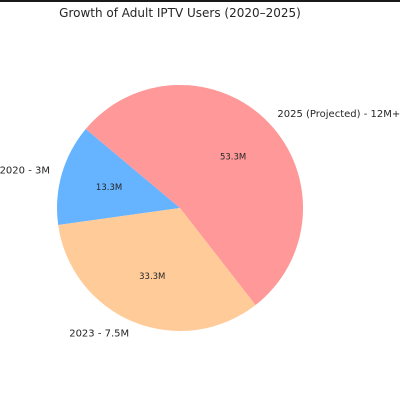 This screenshot has width=400, height=400. I want to click on slice-value-label-2023-7-5m: 33.3M, so click(152, 277).